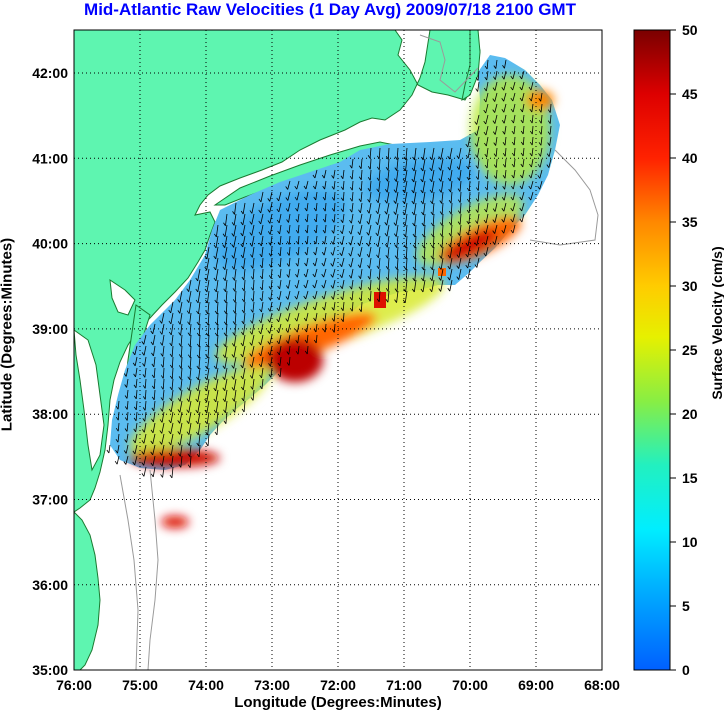 The width and height of the screenshot is (724, 714). What do you see at coordinates (404, 685) in the screenshot?
I see `x-tick-label: 71:00` at bounding box center [404, 685].